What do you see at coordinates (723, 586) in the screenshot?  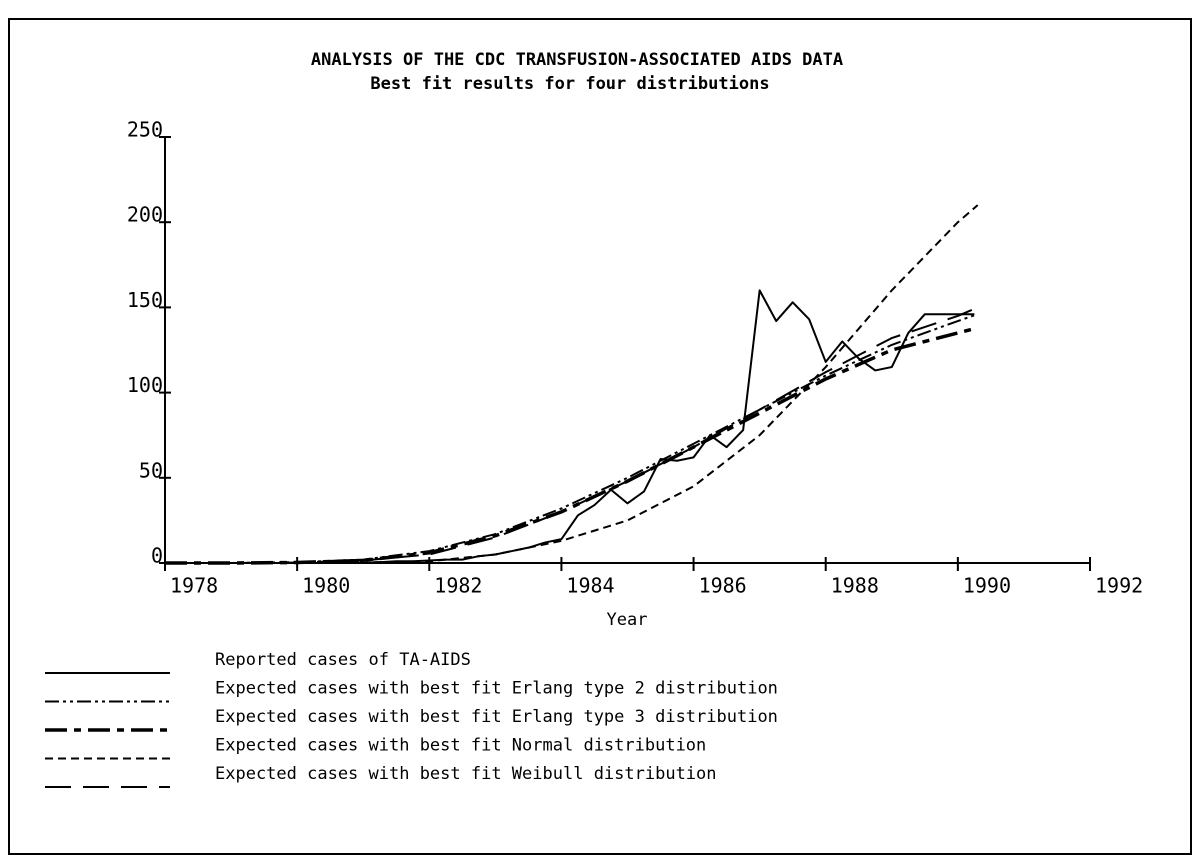 I see `x-tick-label: 1986` at bounding box center [723, 586].